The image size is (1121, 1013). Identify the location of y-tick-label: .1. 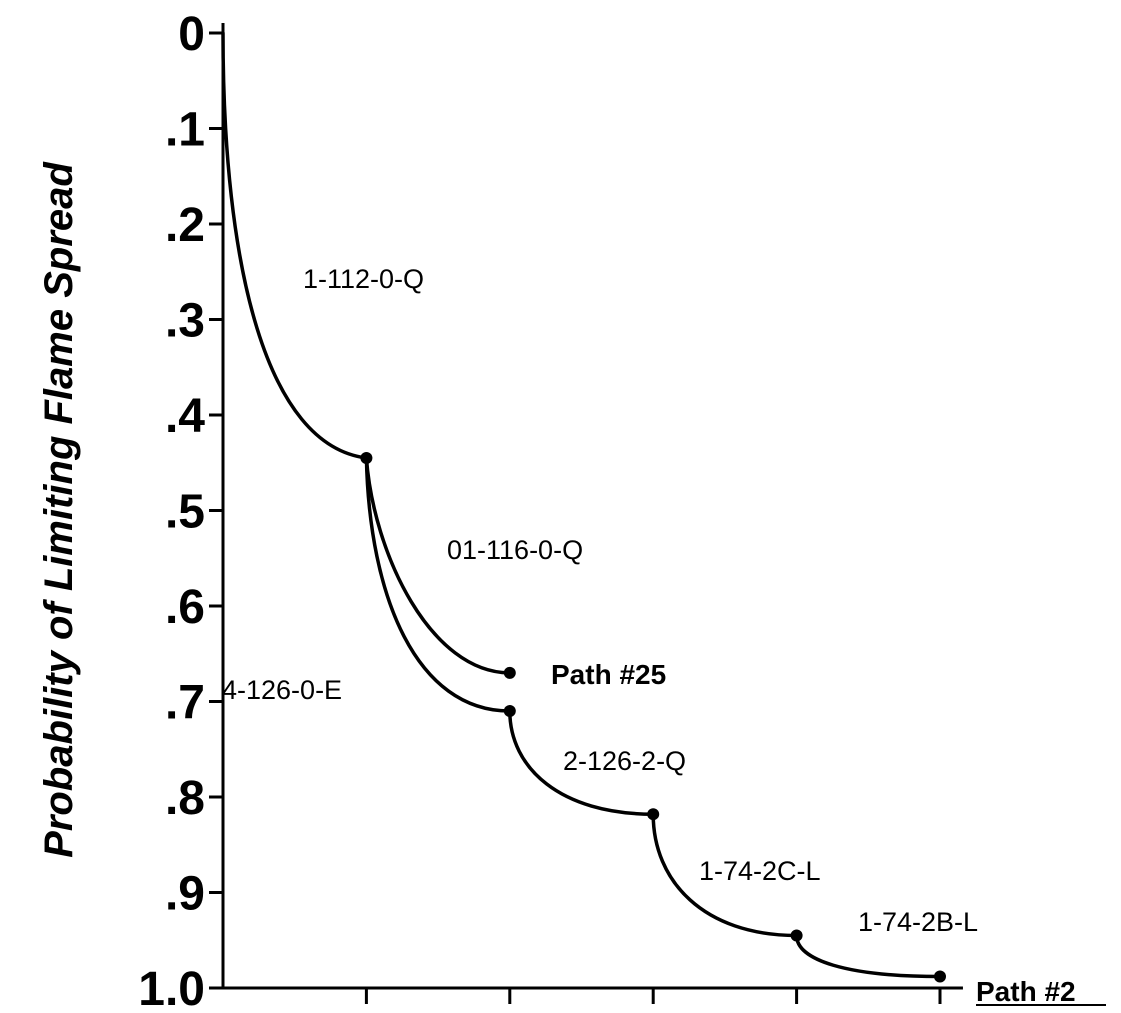
(185, 130).